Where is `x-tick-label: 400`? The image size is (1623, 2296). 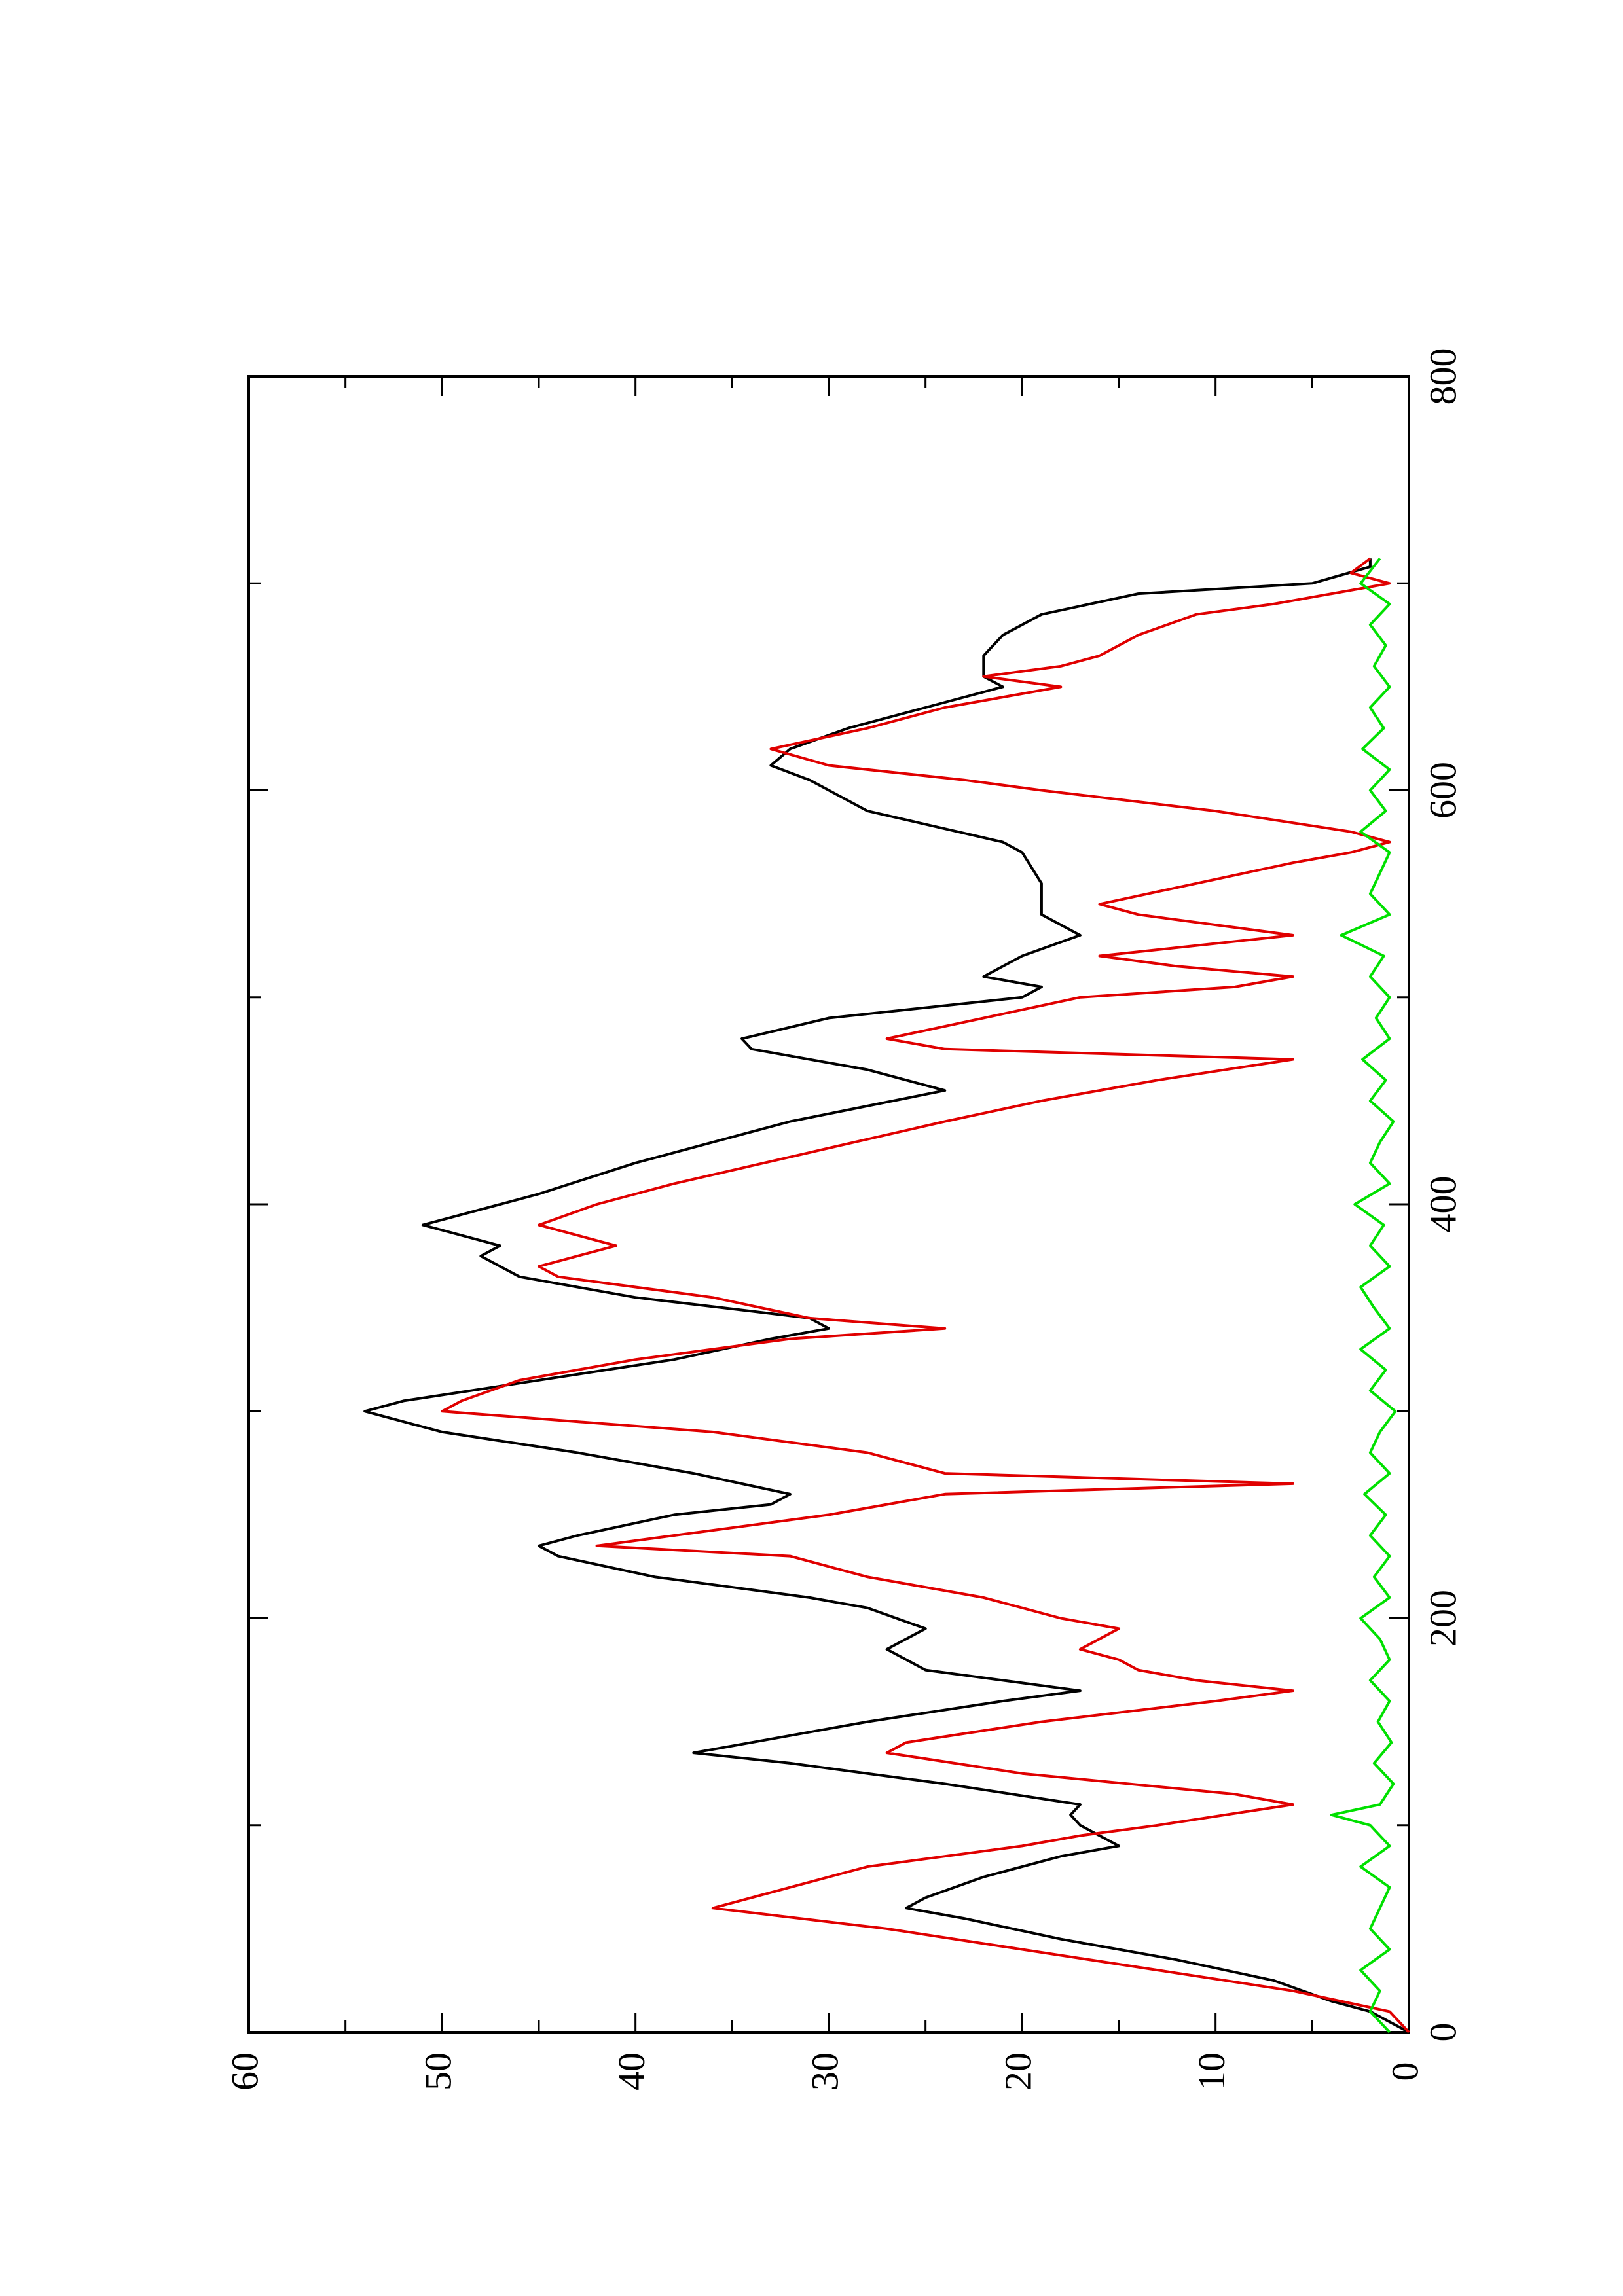 x-tick-label: 400 is located at coordinates (1442, 1204).